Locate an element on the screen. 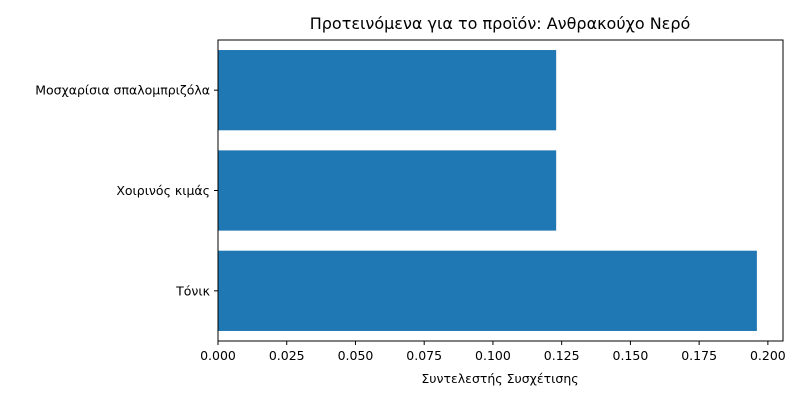 Image resolution: width=800 pixels, height=400 pixels. x-tick-label: 0.050 is located at coordinates (356, 355).